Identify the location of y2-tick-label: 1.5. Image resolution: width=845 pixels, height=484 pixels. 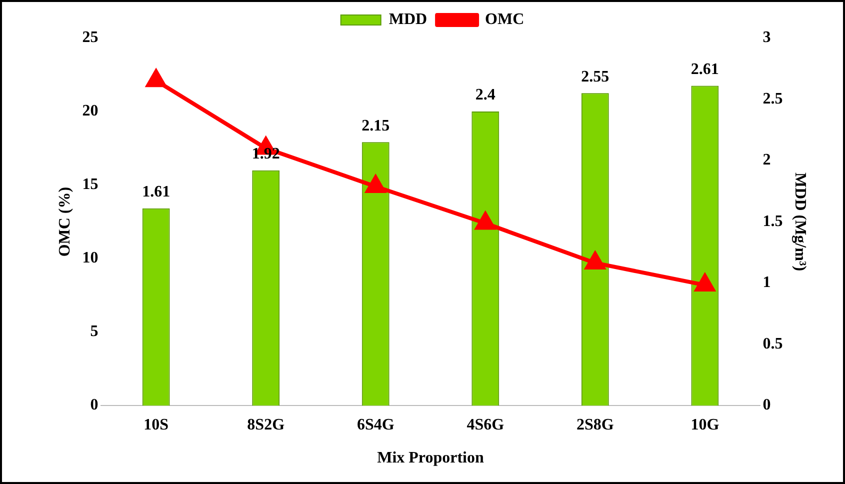
(772, 221).